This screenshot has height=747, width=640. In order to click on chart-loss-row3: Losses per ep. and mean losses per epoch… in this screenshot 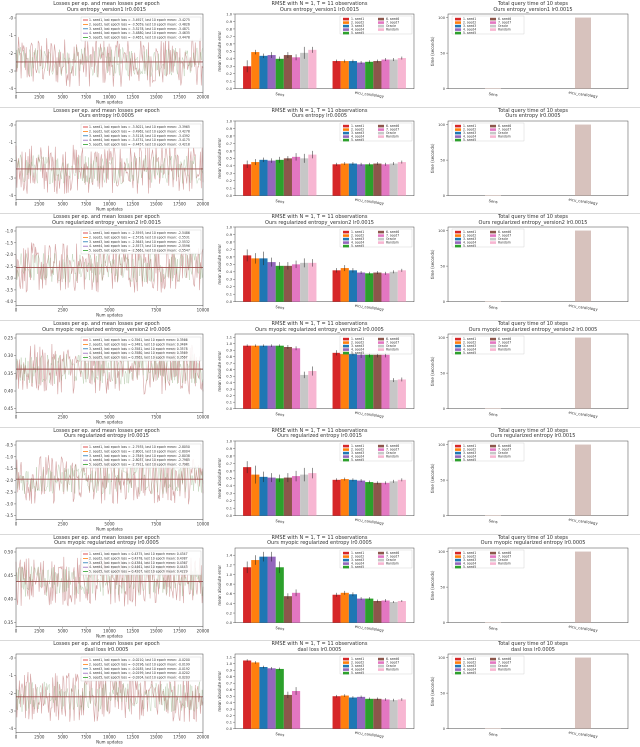, I will do `click(106, 373)`.